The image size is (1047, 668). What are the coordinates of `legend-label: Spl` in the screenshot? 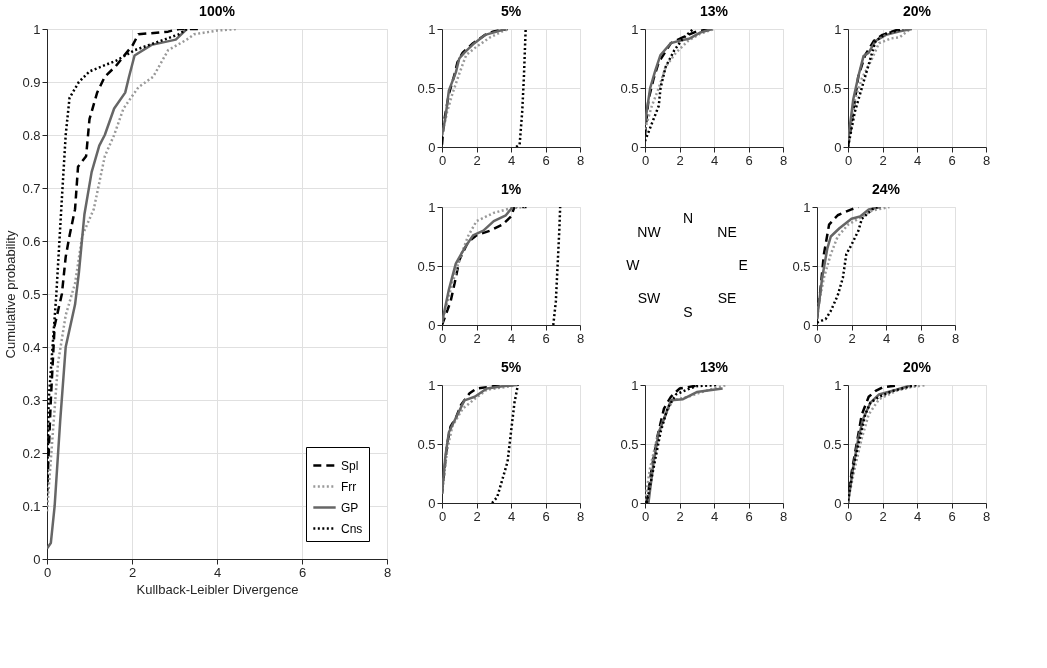 It's located at (350, 465).